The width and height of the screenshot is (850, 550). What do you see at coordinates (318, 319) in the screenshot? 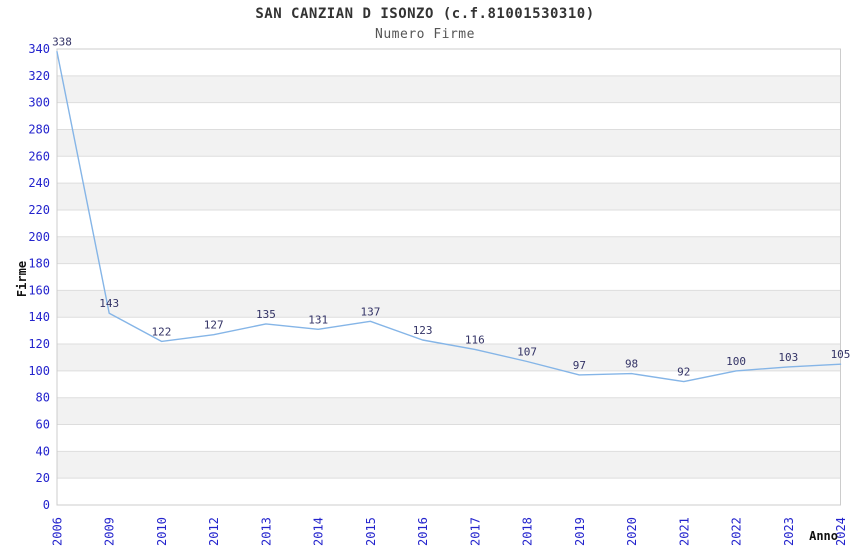
I see `data-point-label: 131` at bounding box center [318, 319].